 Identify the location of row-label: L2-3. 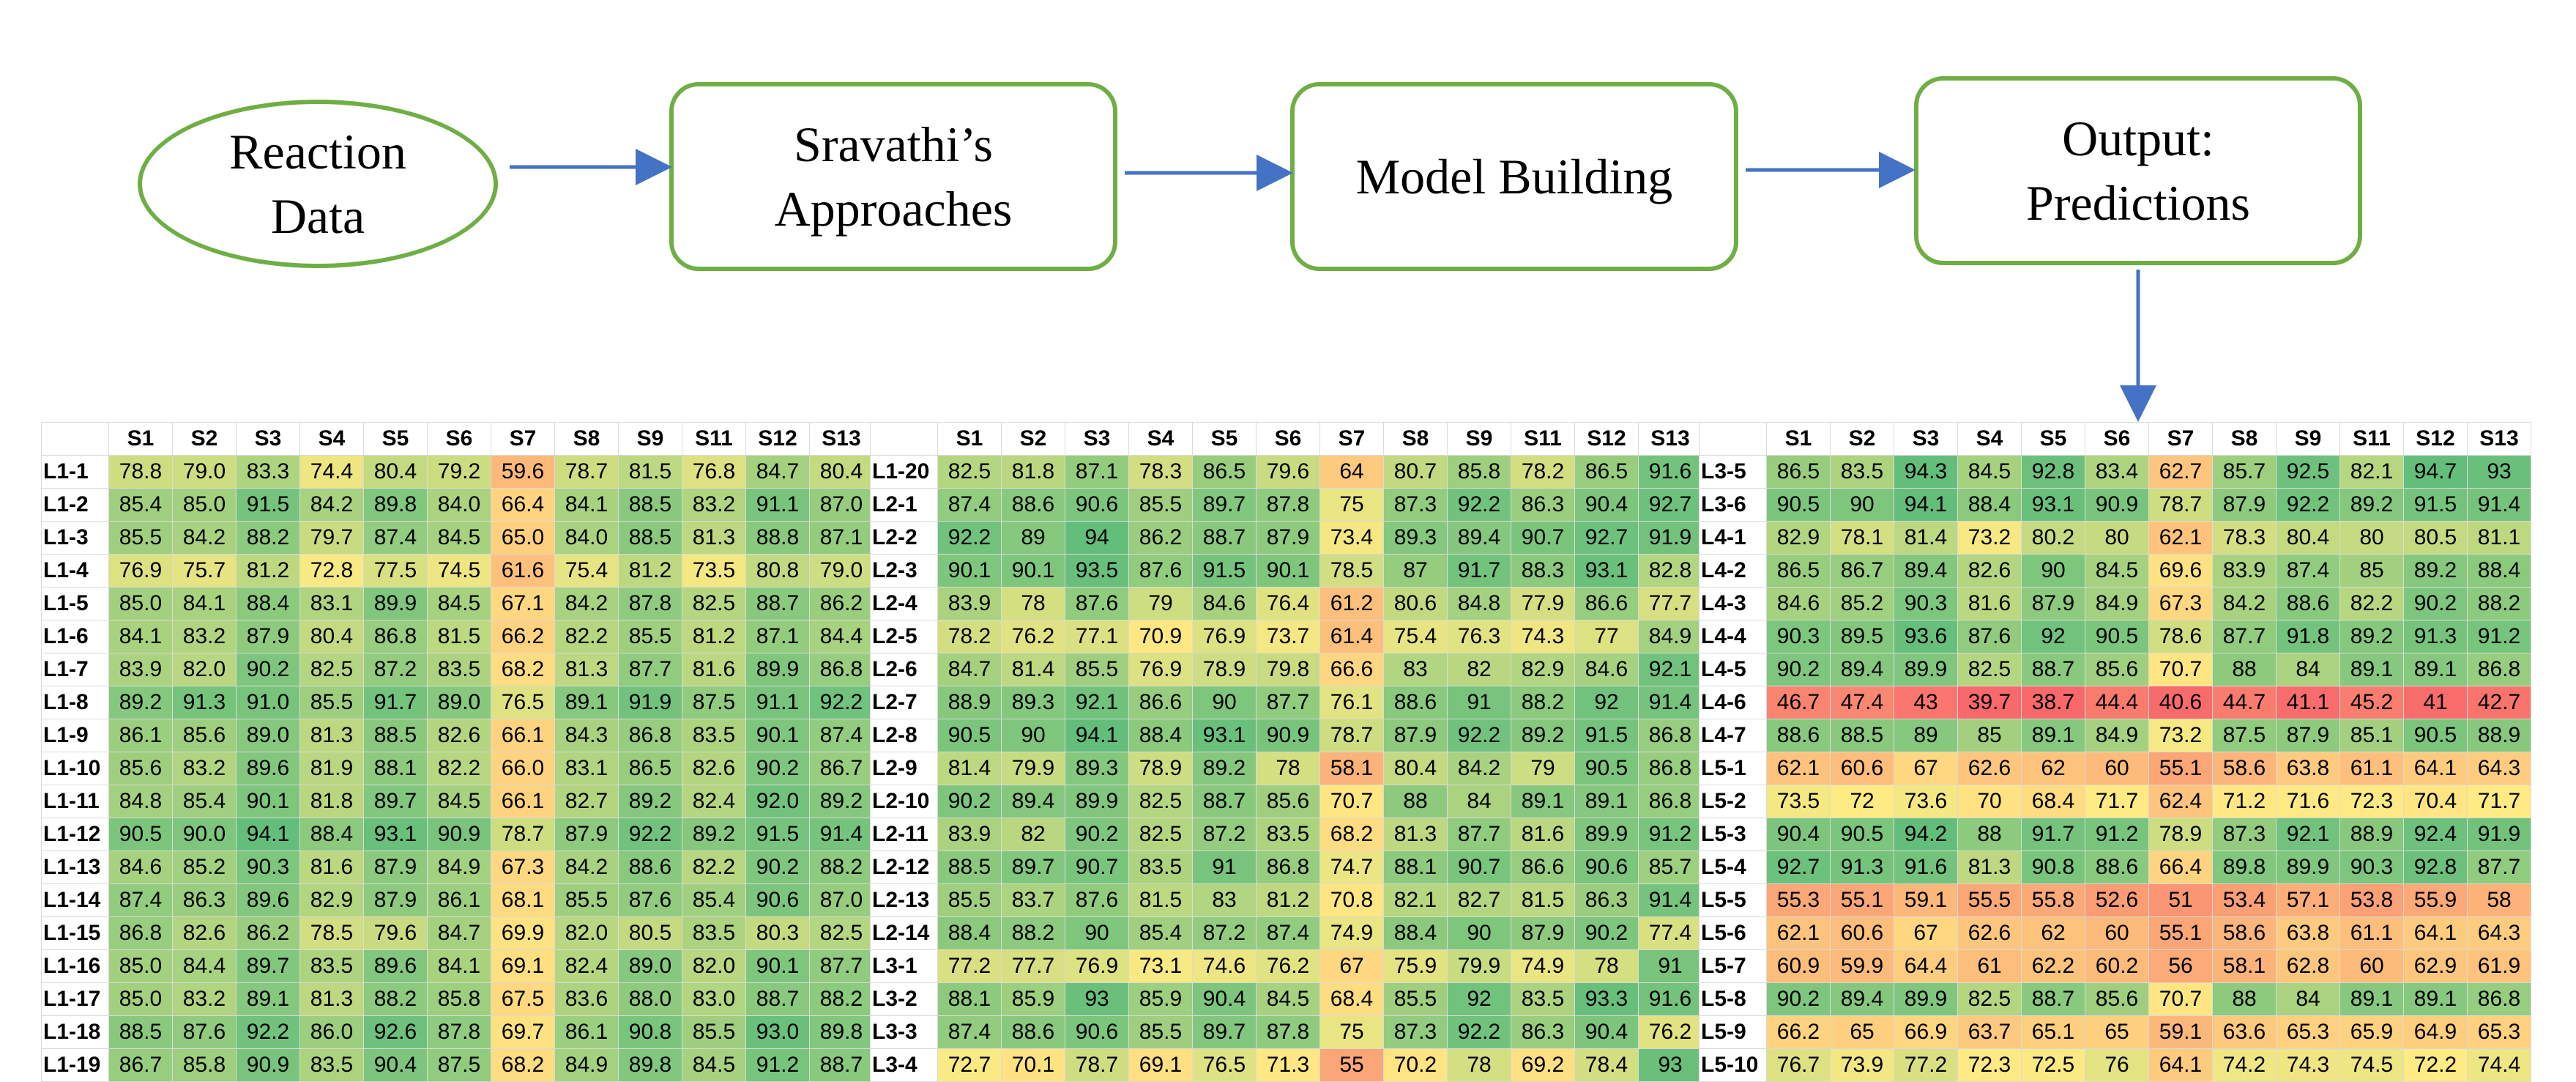
(904, 571).